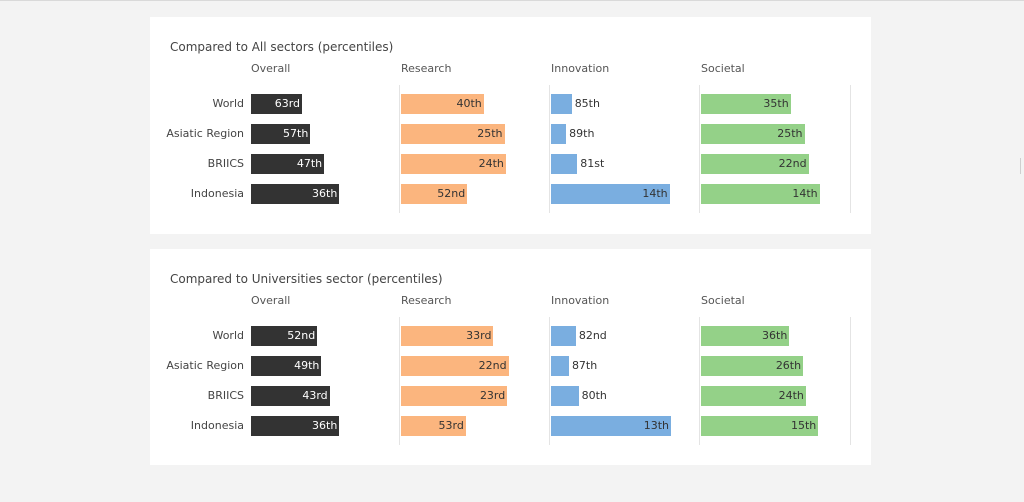  What do you see at coordinates (309, 163) in the screenshot?
I see `bar-value-label: 47th` at bounding box center [309, 163].